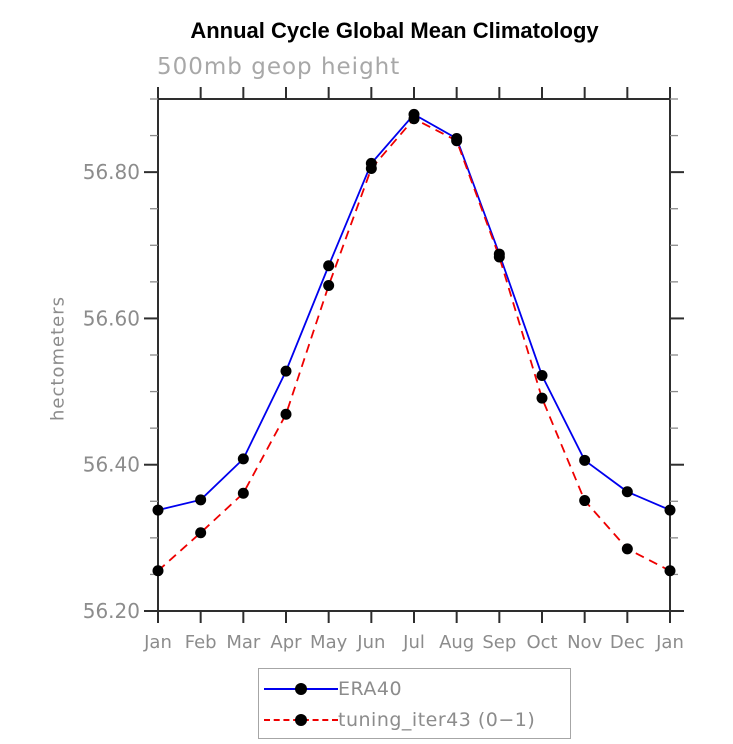  I want to click on x-tick-label: Mar, so click(243, 642).